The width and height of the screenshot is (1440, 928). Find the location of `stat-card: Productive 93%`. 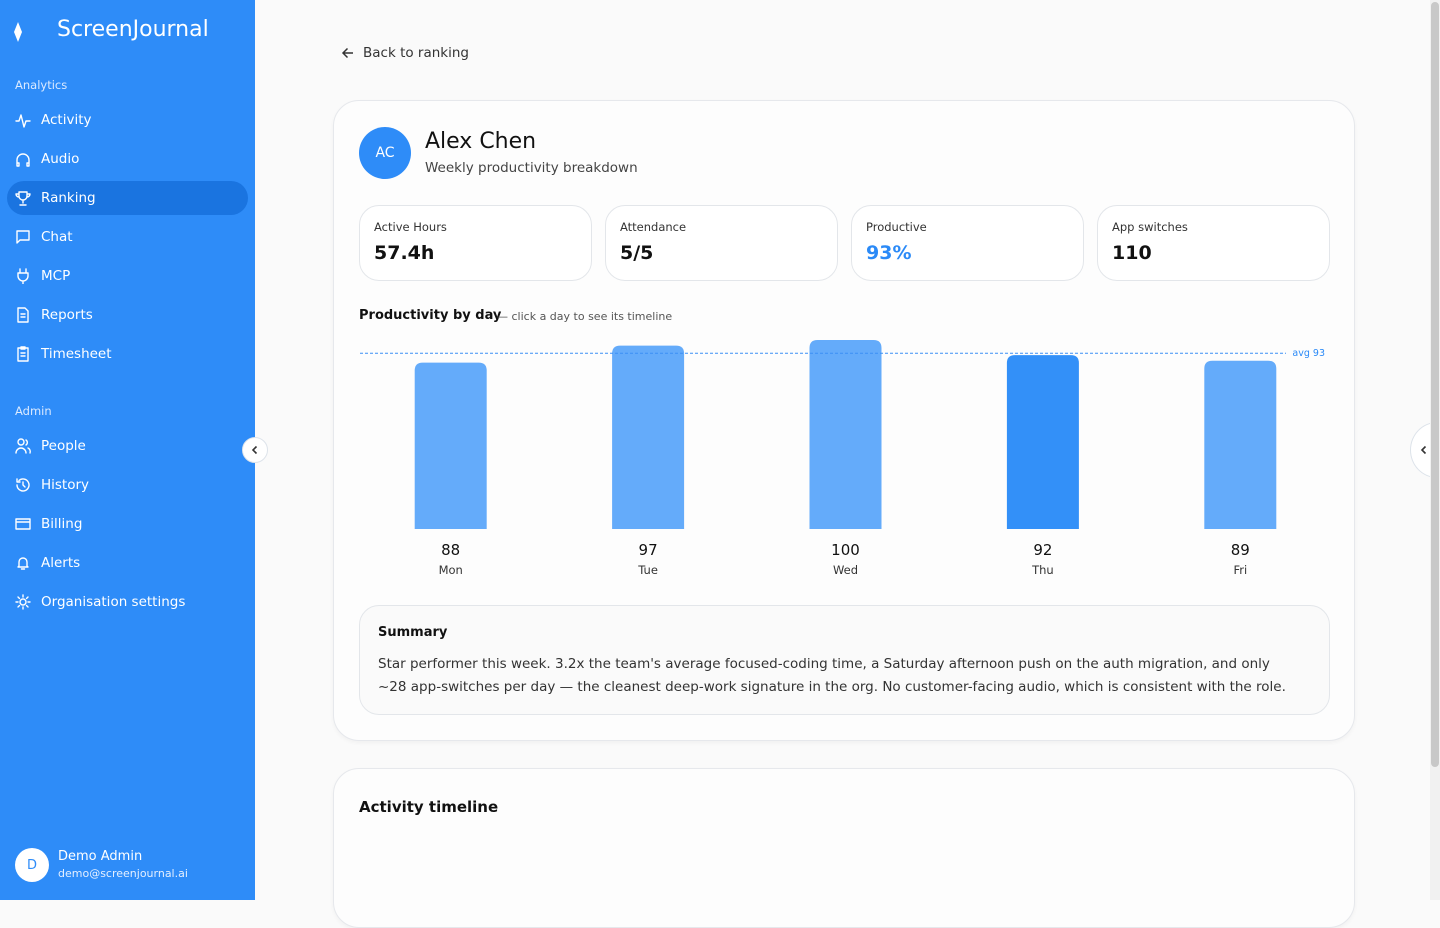

stat-card: Productive 93% is located at coordinates (967, 243).